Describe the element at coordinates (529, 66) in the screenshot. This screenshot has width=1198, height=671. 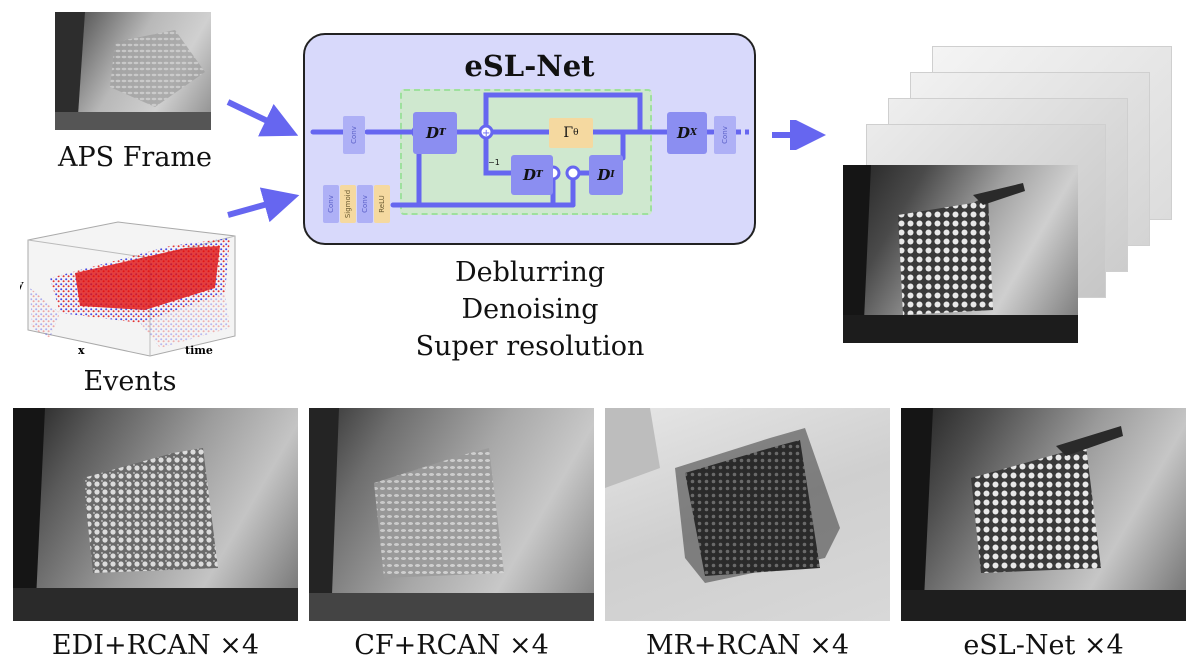
I see `esl-net-title: eSL-Net` at that location.